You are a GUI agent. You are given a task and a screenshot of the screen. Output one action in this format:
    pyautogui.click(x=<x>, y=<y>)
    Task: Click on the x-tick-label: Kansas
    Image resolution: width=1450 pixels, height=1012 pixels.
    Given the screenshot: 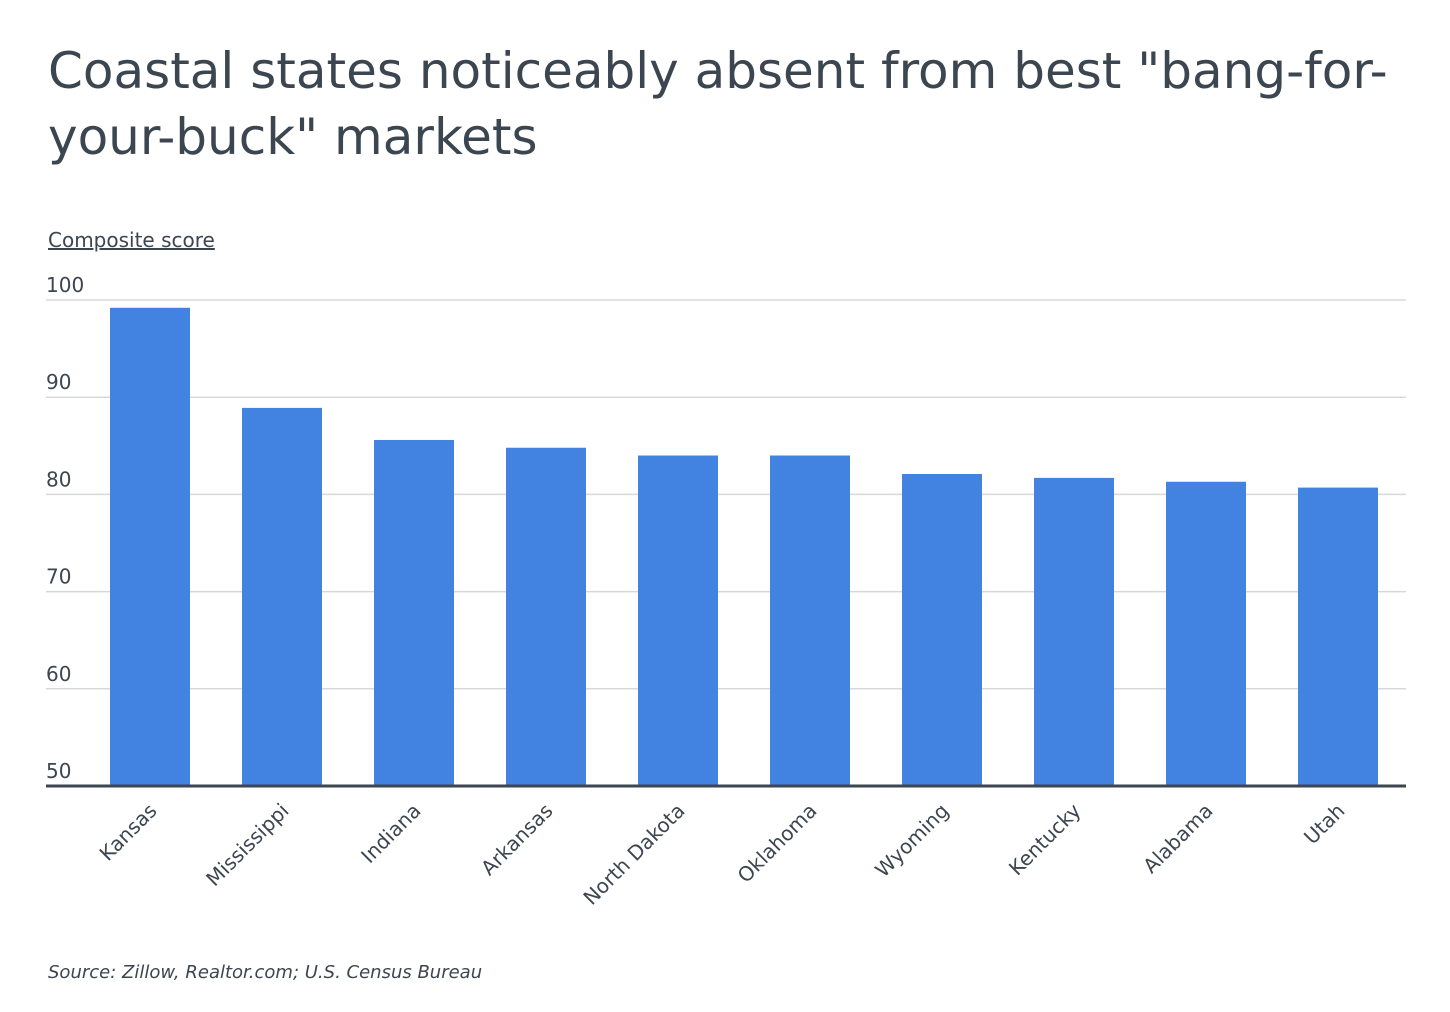 What is the action you would take?
    pyautogui.click(x=128, y=832)
    